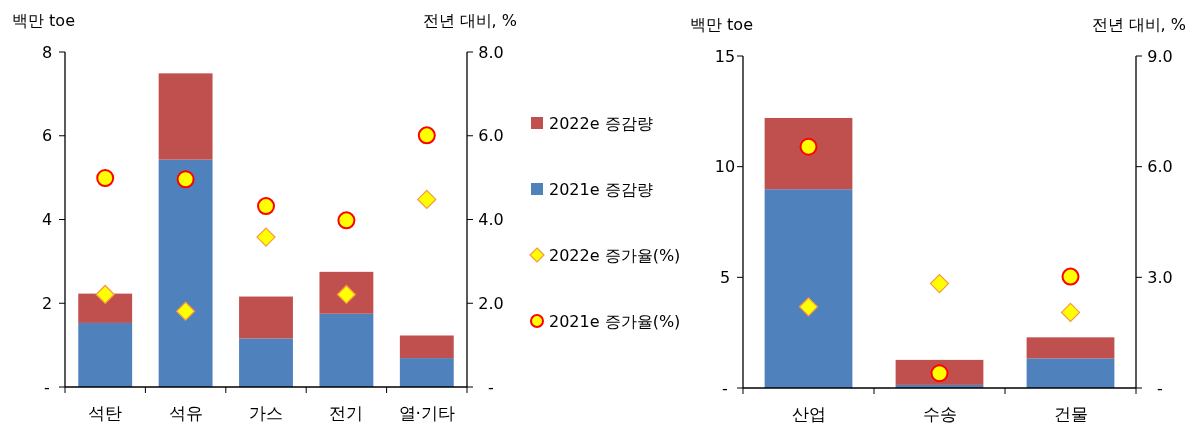 The image size is (1198, 440). Describe the element at coordinates (185, 413) in the screenshot. I see `x-tick-label: 석유` at that location.